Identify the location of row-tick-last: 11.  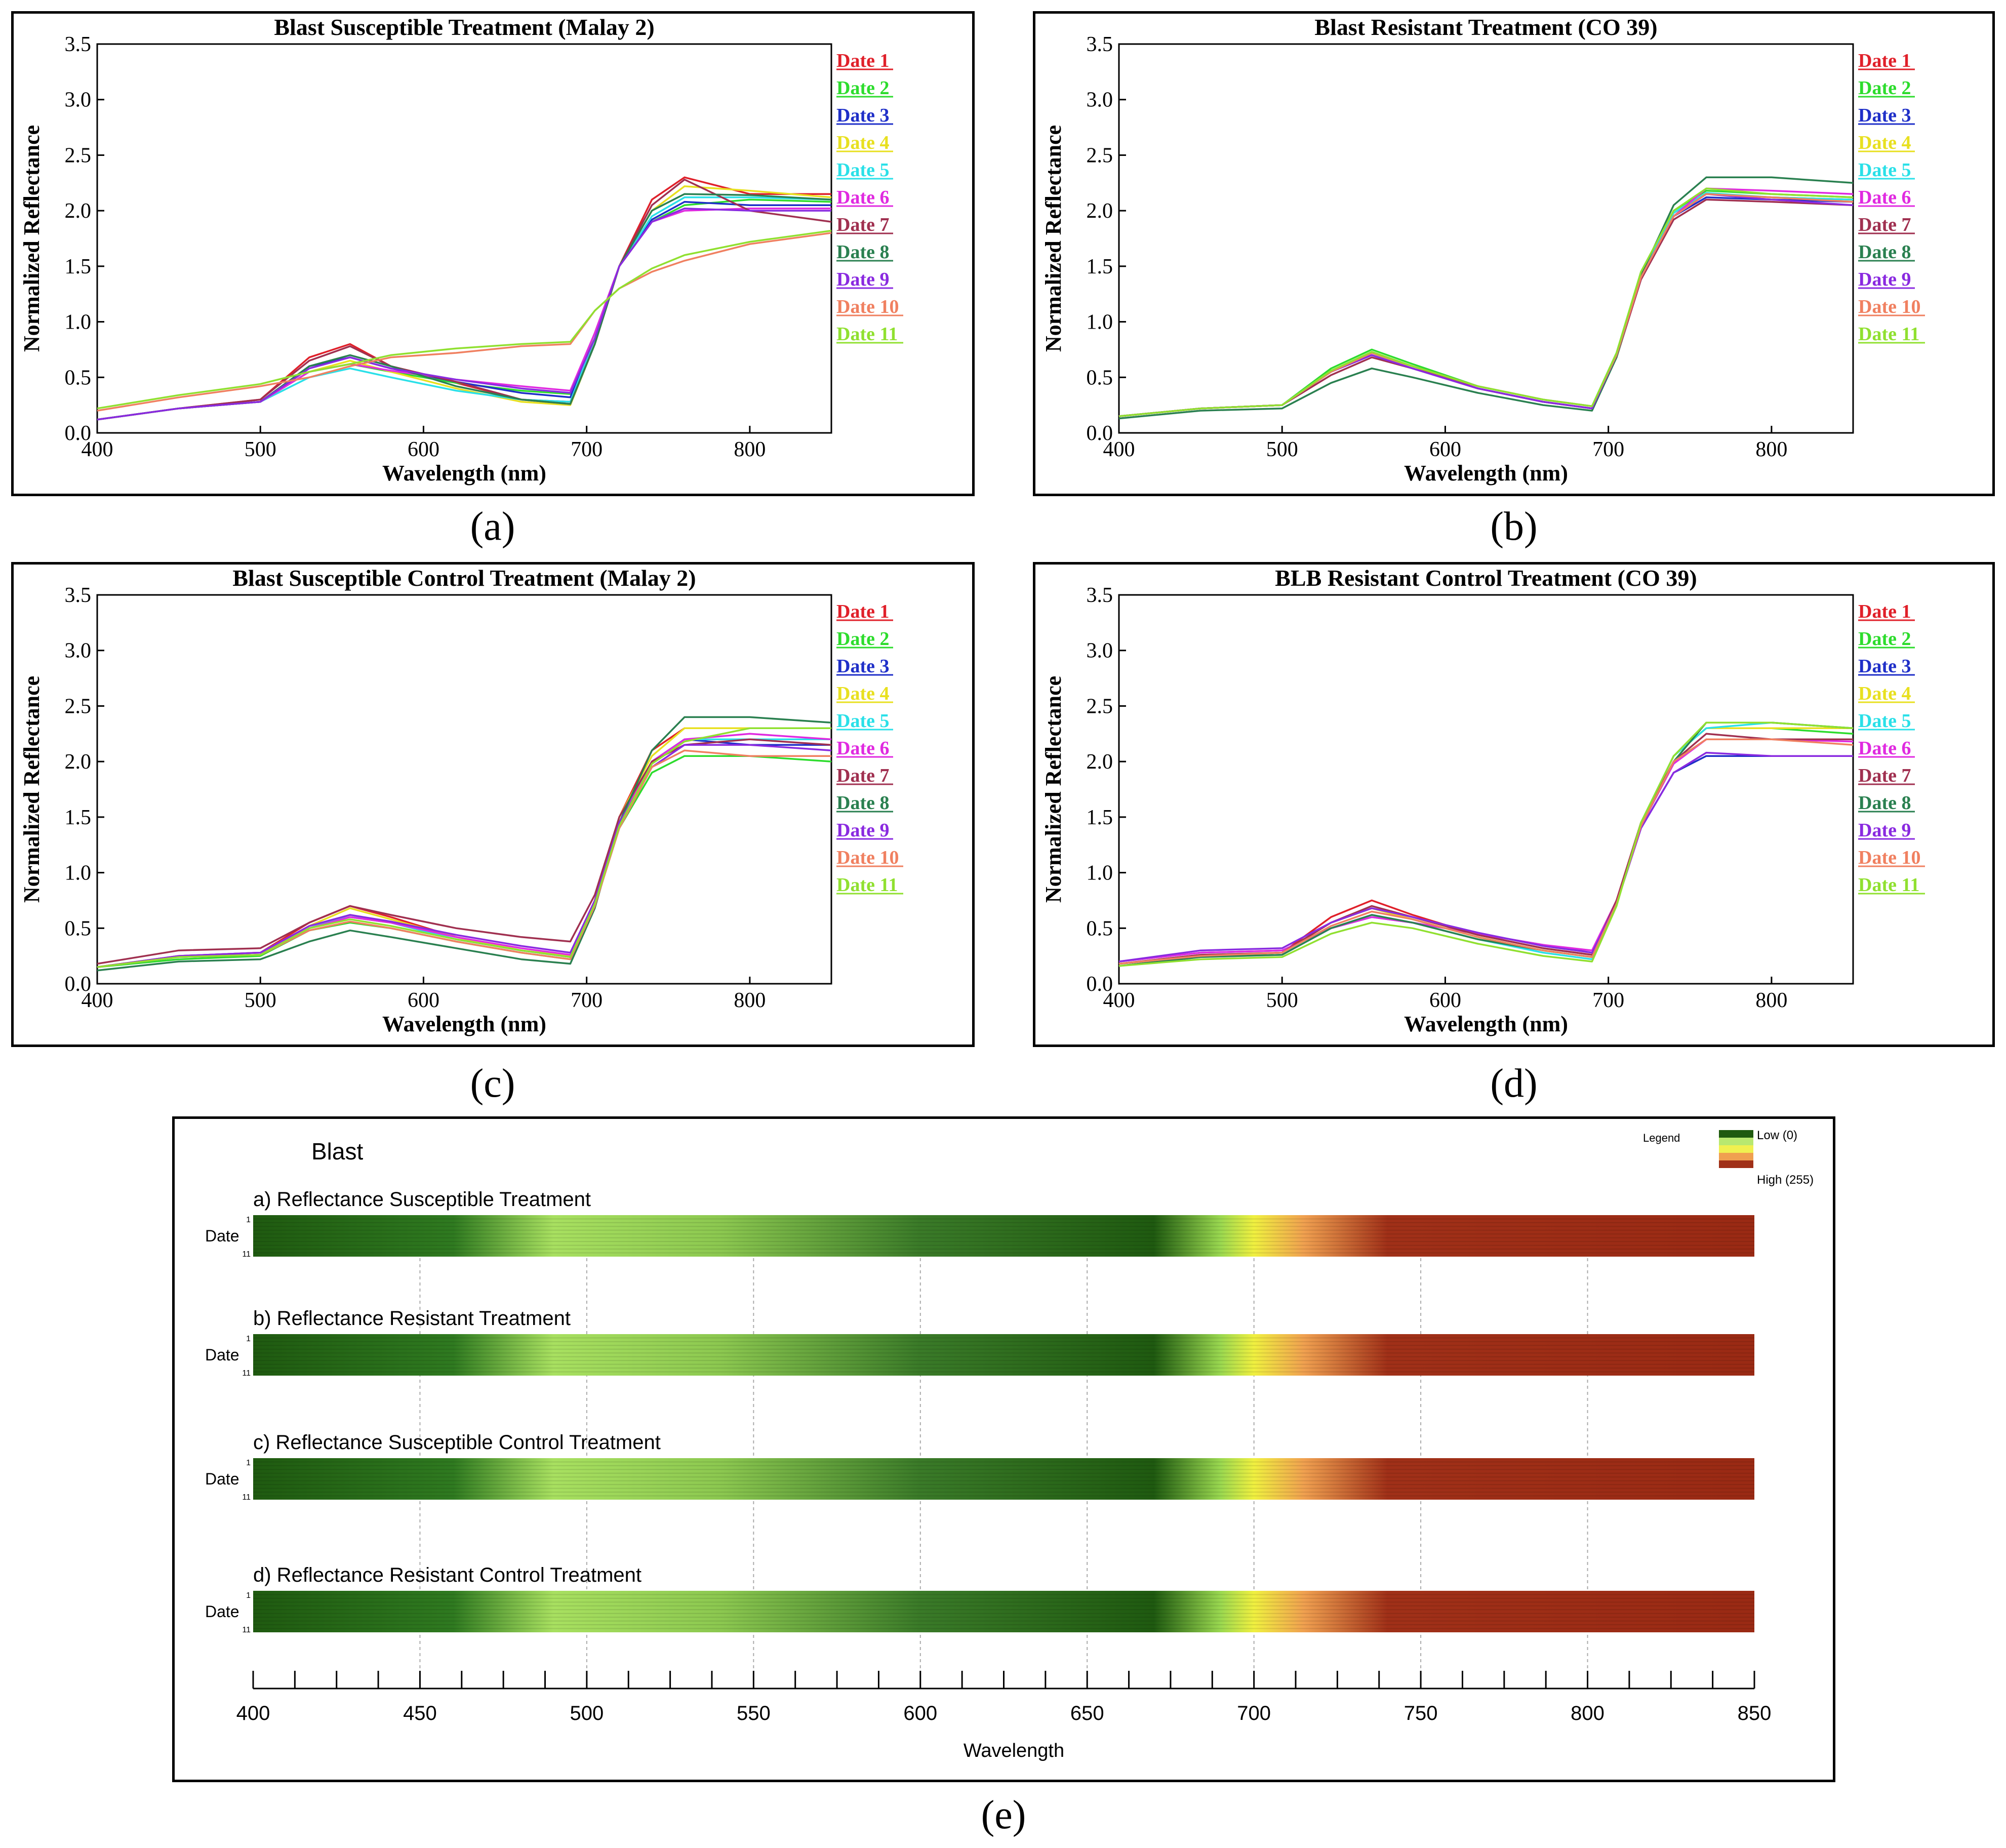
(246, 1630).